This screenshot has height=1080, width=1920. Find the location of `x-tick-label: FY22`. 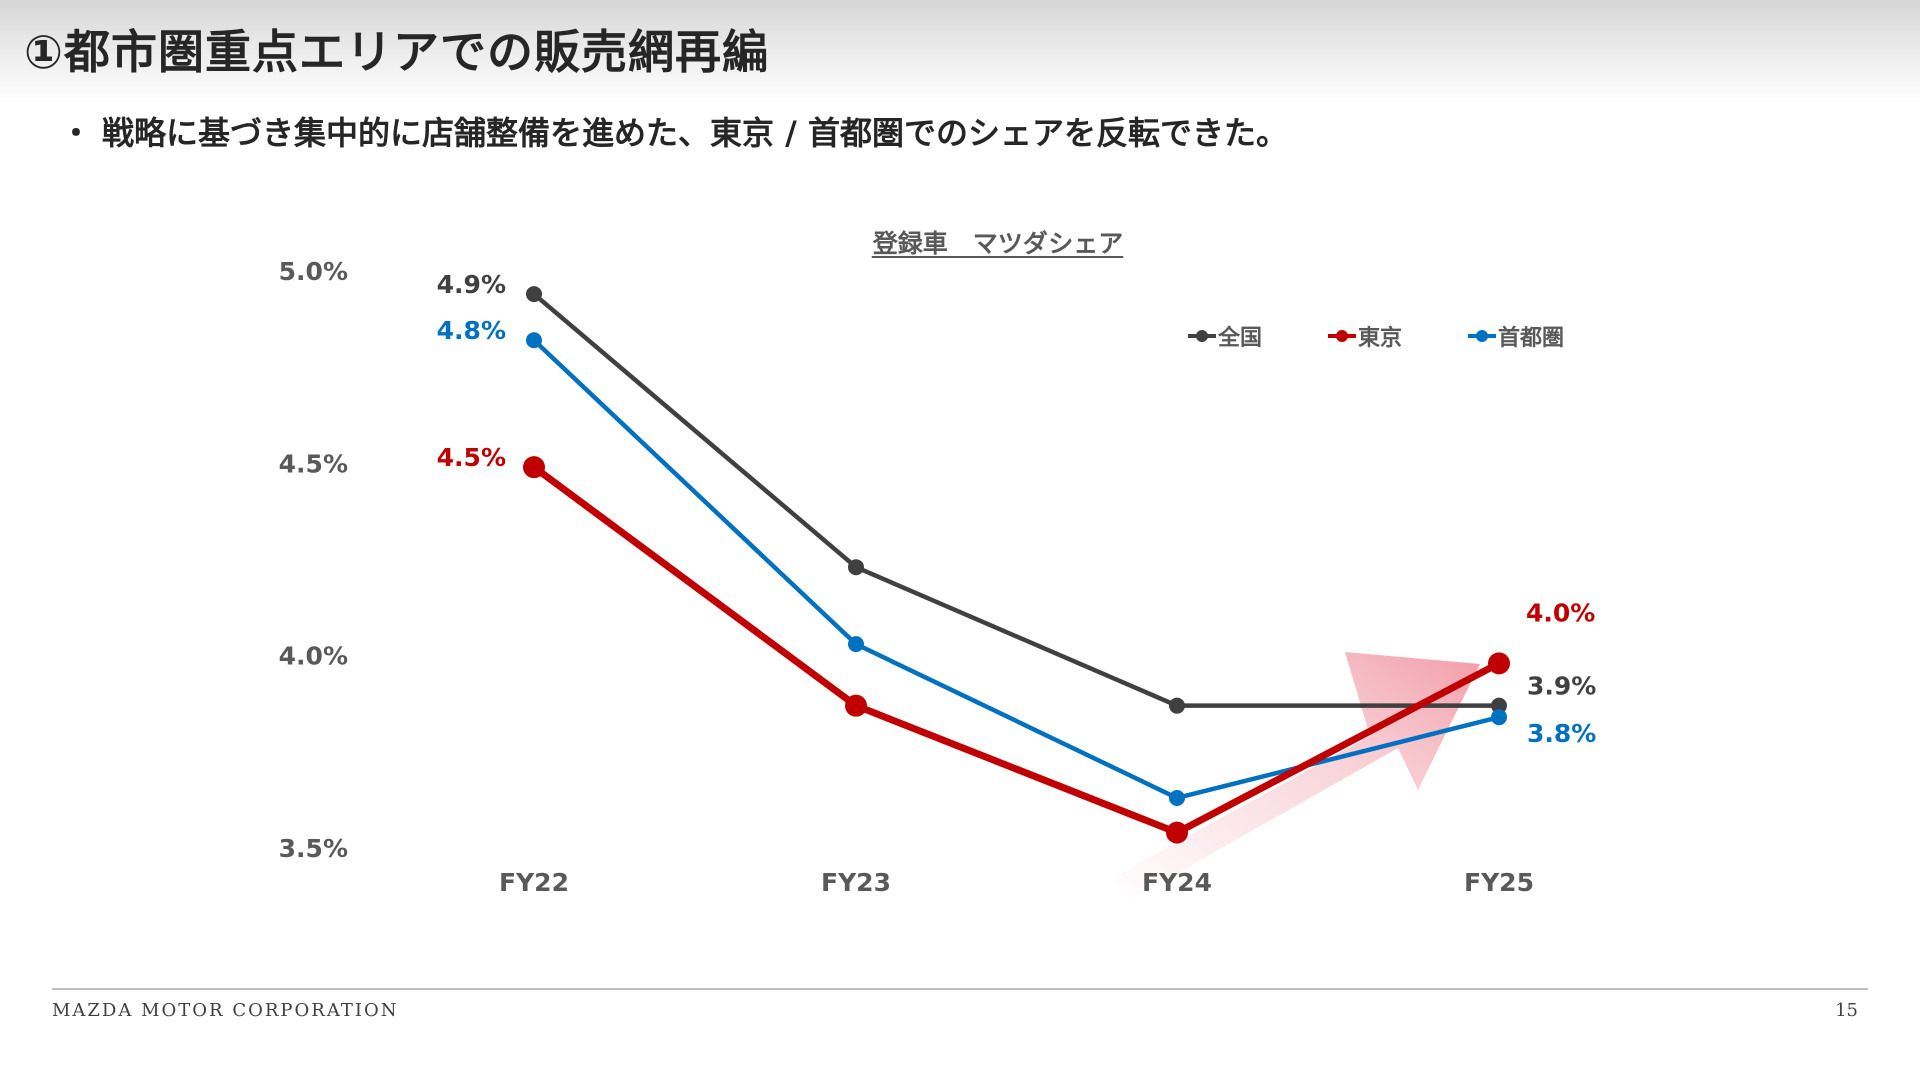

x-tick-label: FY22 is located at coordinates (534, 882).